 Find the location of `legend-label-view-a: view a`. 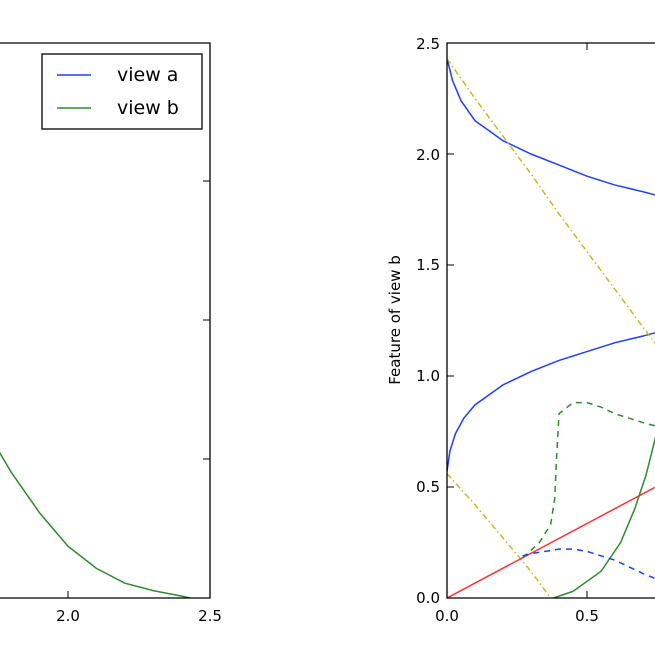

legend-label-view-a: view a is located at coordinates (147, 75).